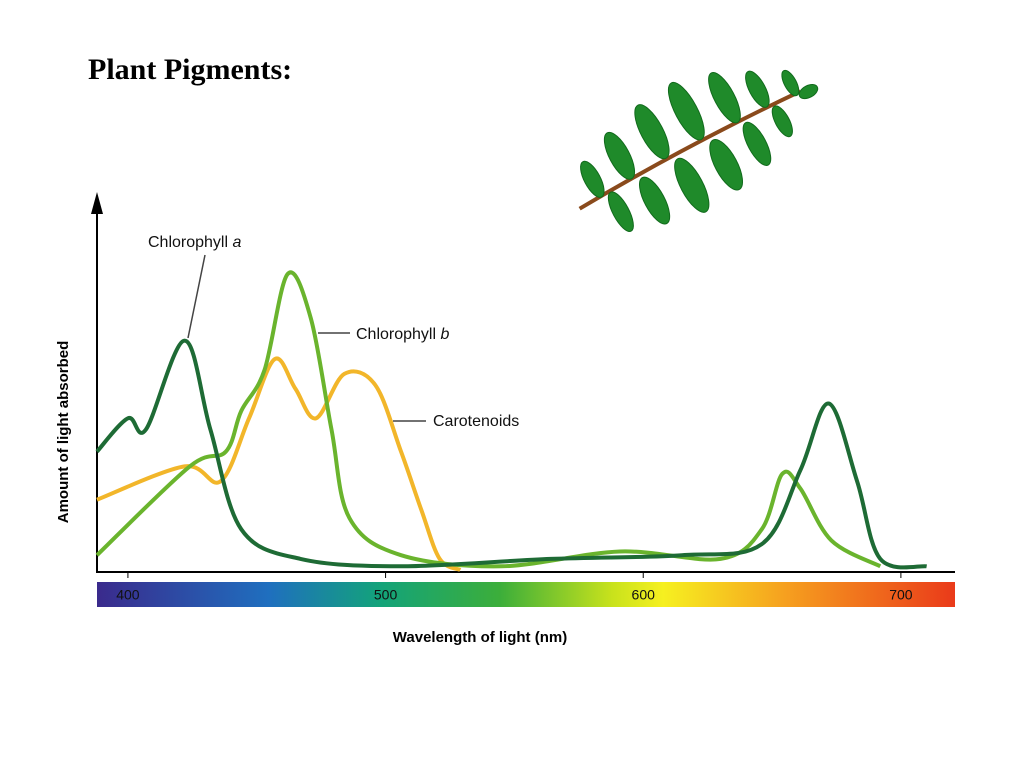  What do you see at coordinates (644, 595) in the screenshot?
I see `x-tick-label: 600` at bounding box center [644, 595].